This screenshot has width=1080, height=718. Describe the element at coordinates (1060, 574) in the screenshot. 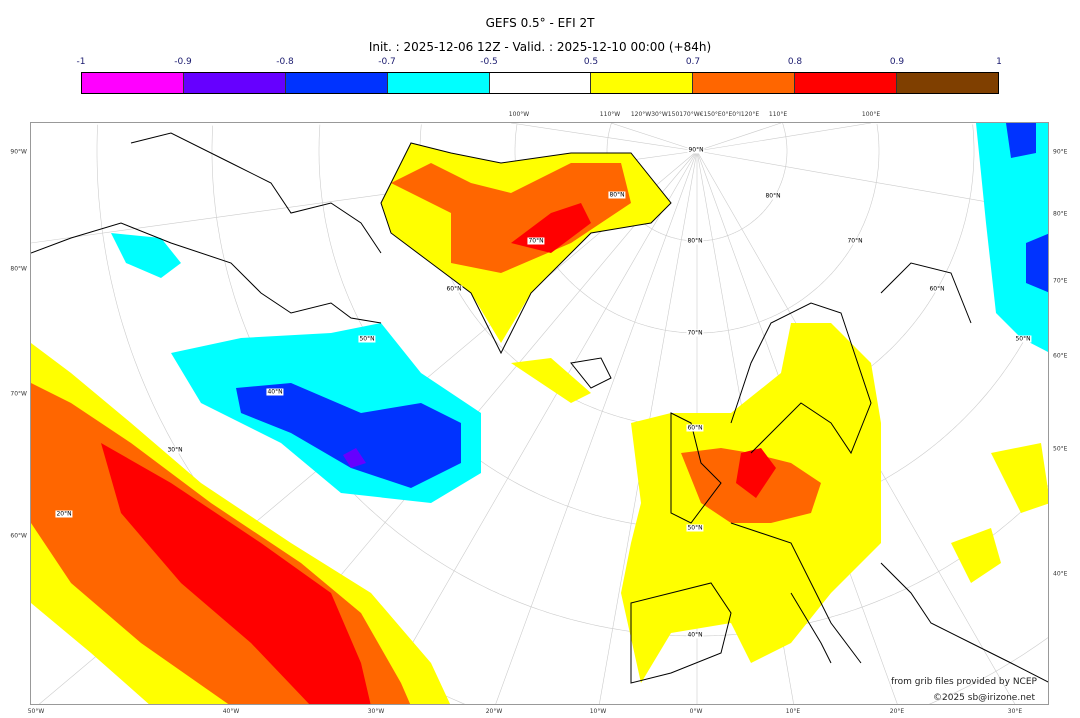

I see `axis-label-right: 40°E` at that location.